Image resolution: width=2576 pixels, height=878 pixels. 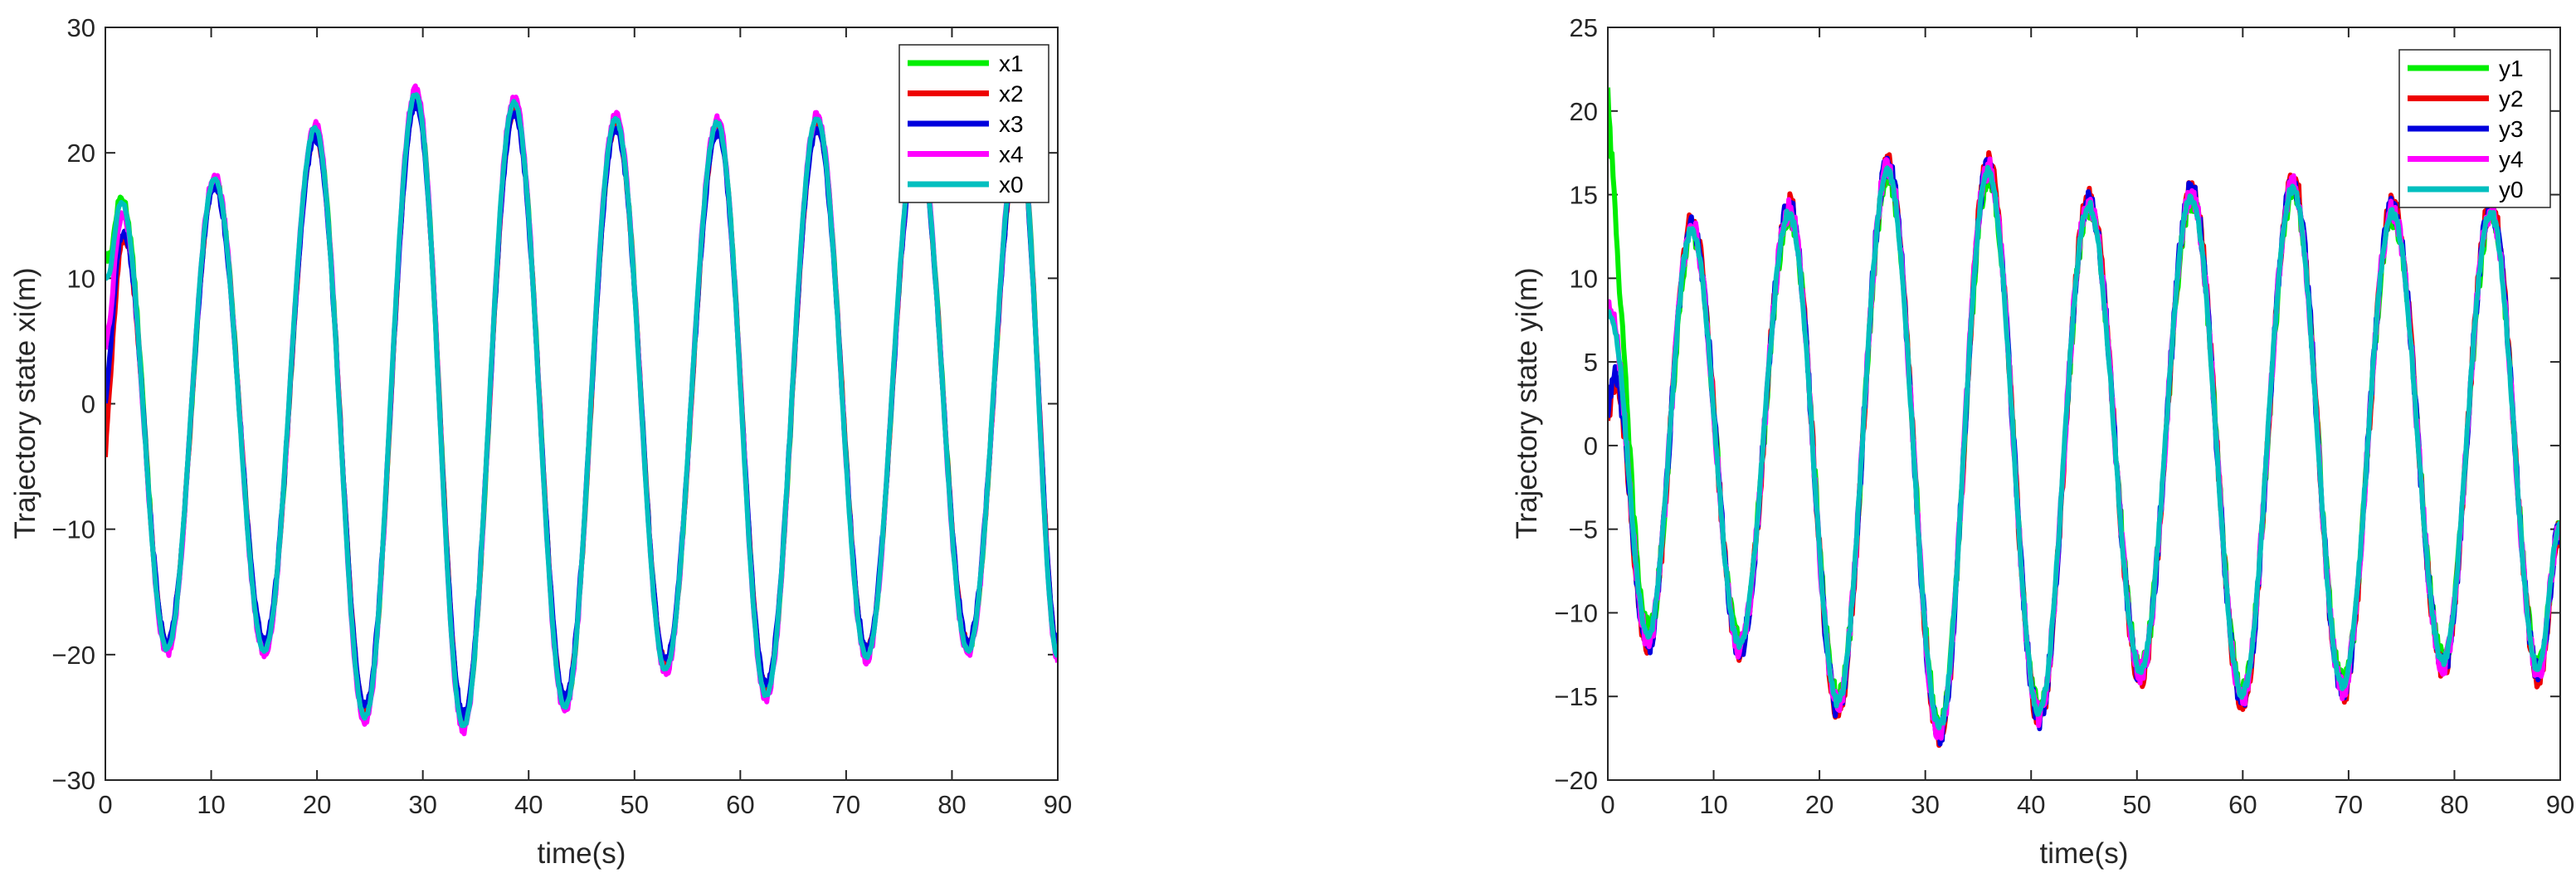 I want to click on legend-label-x4: x4, so click(x=1011, y=155).